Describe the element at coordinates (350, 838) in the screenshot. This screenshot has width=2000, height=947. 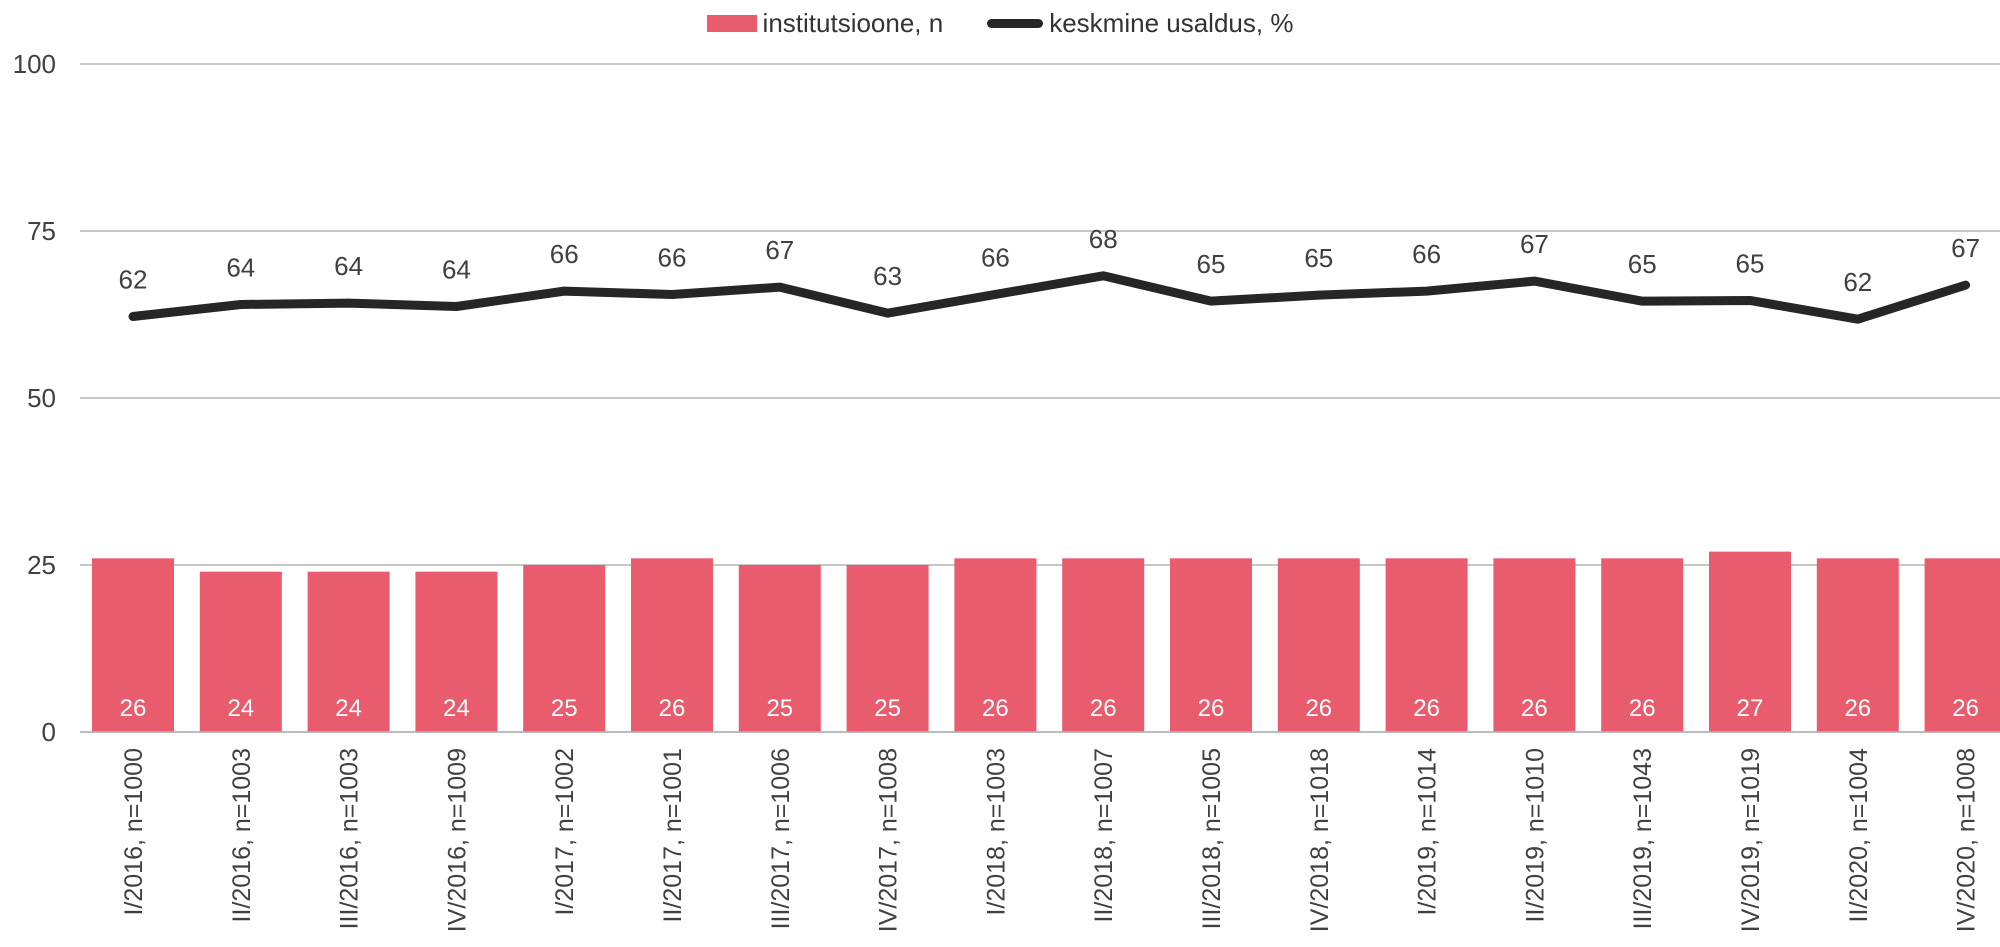
I see `x-tick-label: III/2016, n=1003` at that location.